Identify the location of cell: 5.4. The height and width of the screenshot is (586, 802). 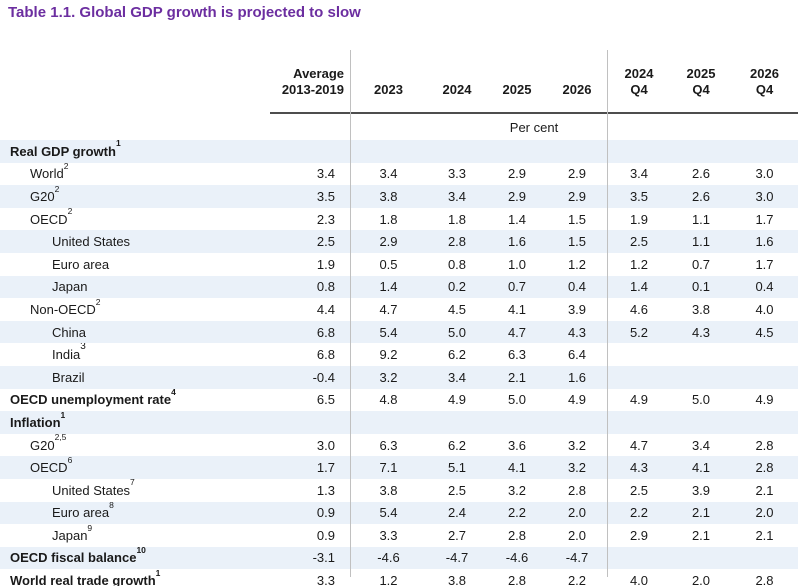
(388, 513).